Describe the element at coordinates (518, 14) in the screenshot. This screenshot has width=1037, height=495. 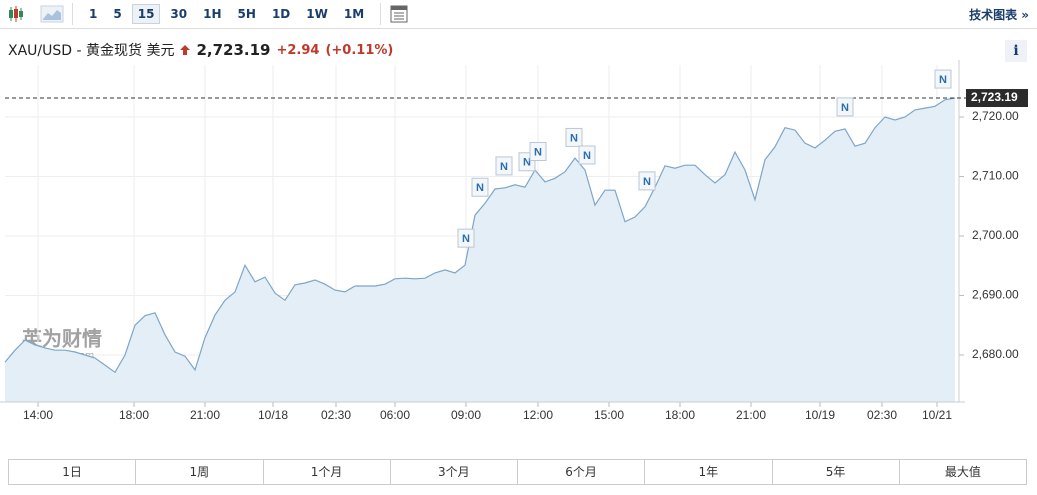
I see `toolbar: 1 5 15 30 1H 5H 1D 1W 1M 技术图表 »` at that location.